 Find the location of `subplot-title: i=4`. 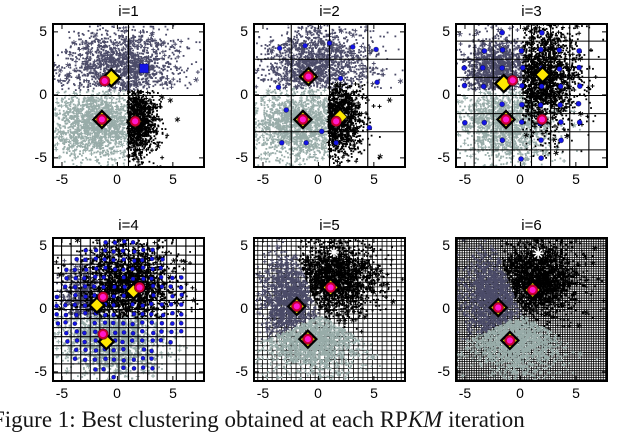

subplot-title: i=4 is located at coordinates (128, 225).